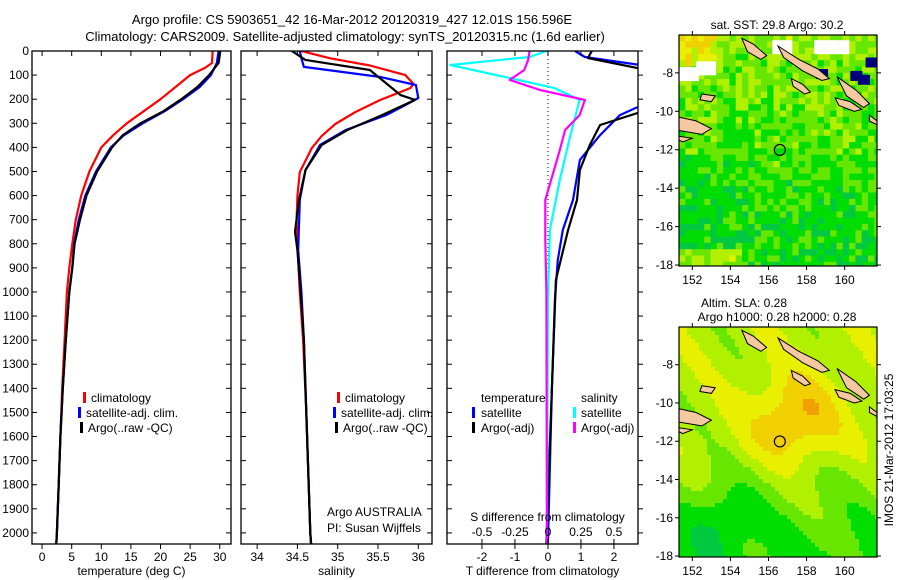 This screenshot has width=900, height=580. What do you see at coordinates (79, 412) in the screenshot?
I see `legend-swatch-satellite` at bounding box center [79, 412].